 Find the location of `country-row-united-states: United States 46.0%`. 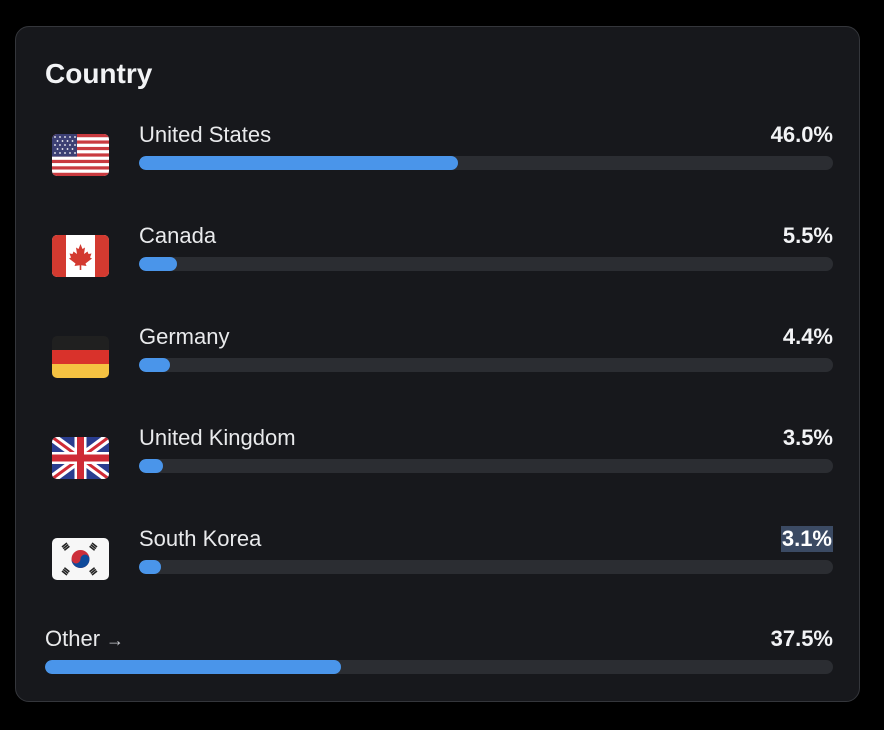

country-row-united-states: United States 46.0% is located at coordinates (438, 150).